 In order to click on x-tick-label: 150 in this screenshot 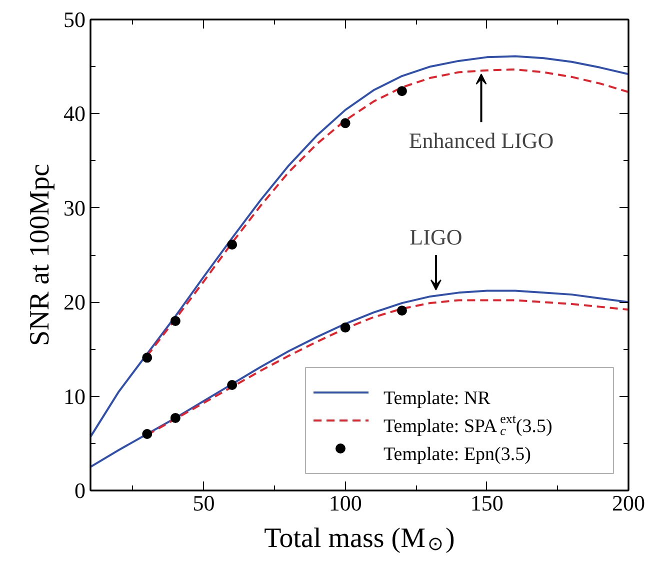, I will do `click(487, 503)`.